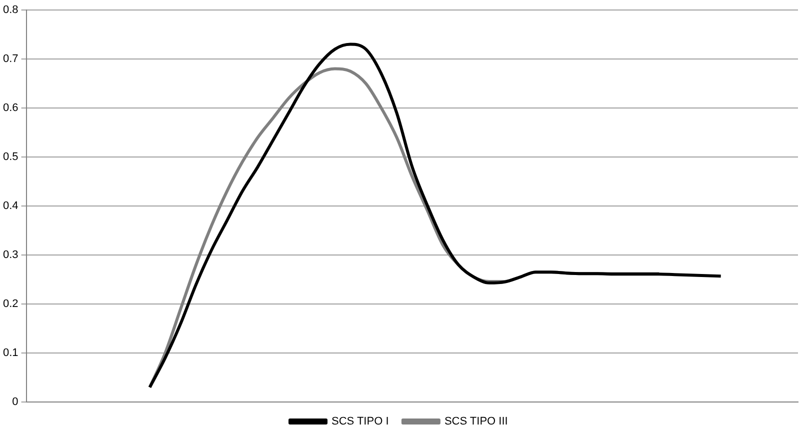 Image resolution: width=807 pixels, height=437 pixels. I want to click on y-tick-label: 0.6, so click(10, 108).